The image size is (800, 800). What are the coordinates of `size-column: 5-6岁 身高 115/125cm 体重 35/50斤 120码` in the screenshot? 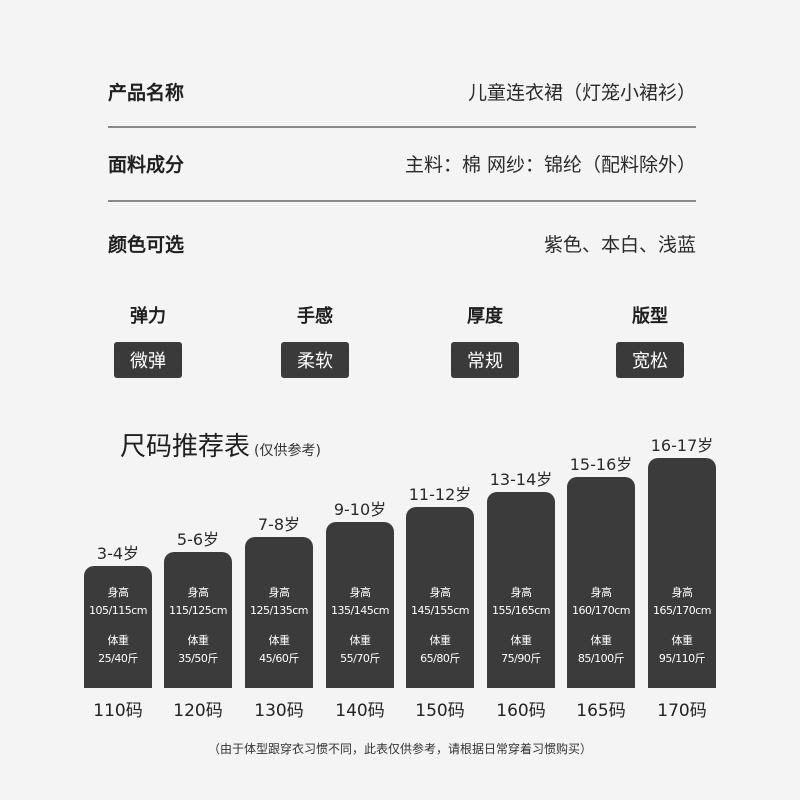 It's located at (198, 625).